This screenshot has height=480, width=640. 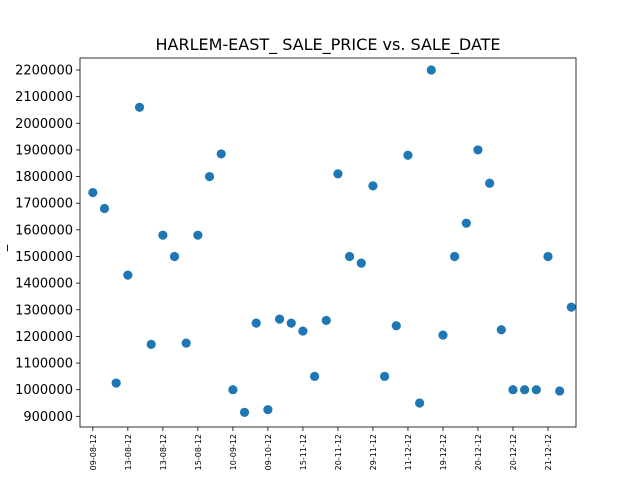 What do you see at coordinates (233, 452) in the screenshot?
I see `x-tick-label: 10-09-12` at bounding box center [233, 452].